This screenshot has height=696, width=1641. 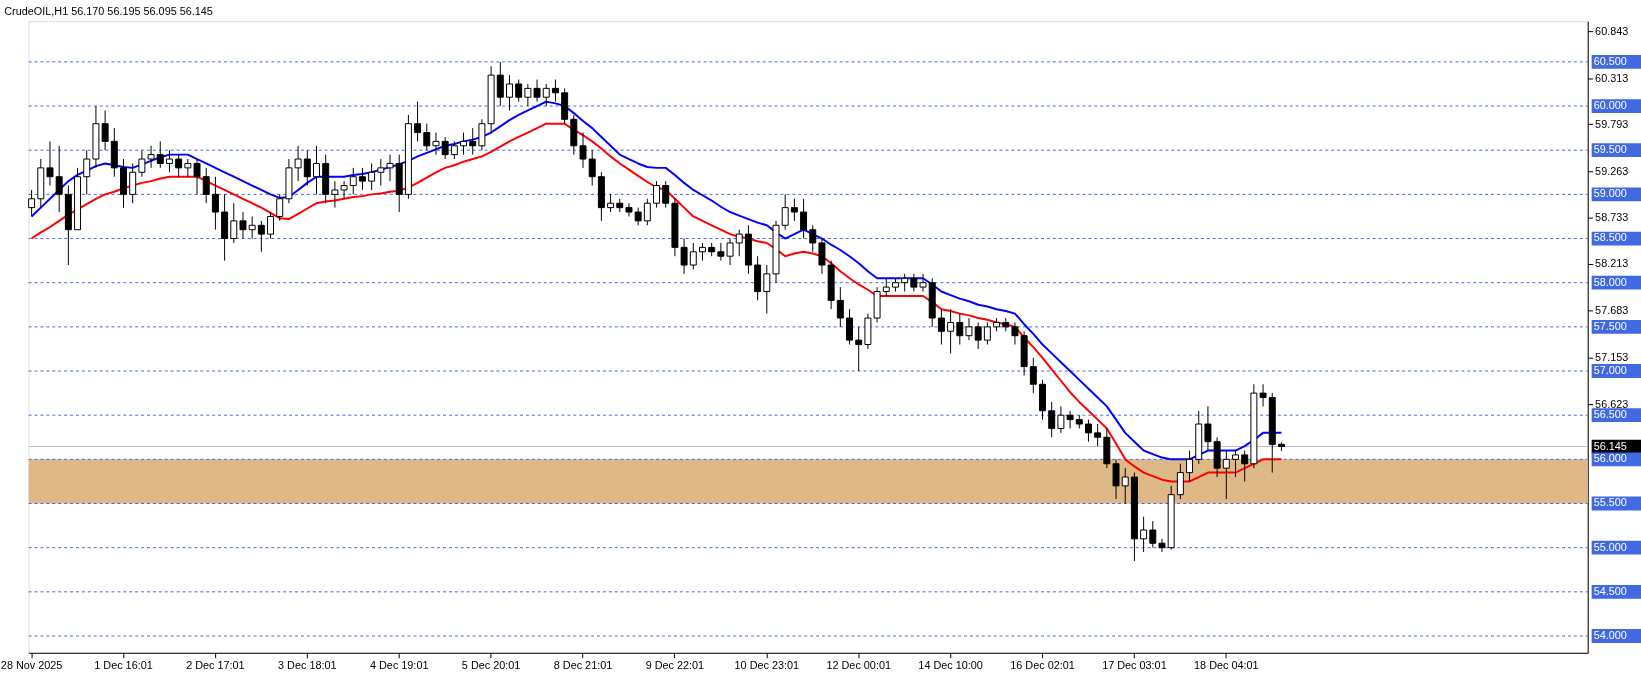 What do you see at coordinates (1612, 263) in the screenshot?
I see `y-tick-label: 58.213` at bounding box center [1612, 263].